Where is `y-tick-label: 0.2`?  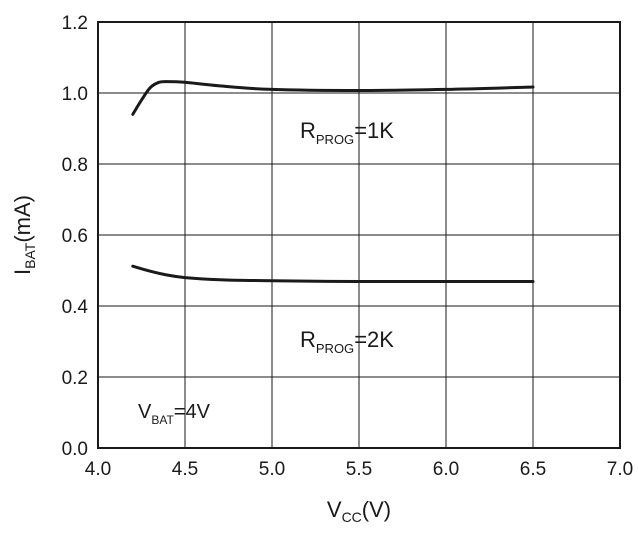
y-tick-label: 0.2 is located at coordinates (75, 378).